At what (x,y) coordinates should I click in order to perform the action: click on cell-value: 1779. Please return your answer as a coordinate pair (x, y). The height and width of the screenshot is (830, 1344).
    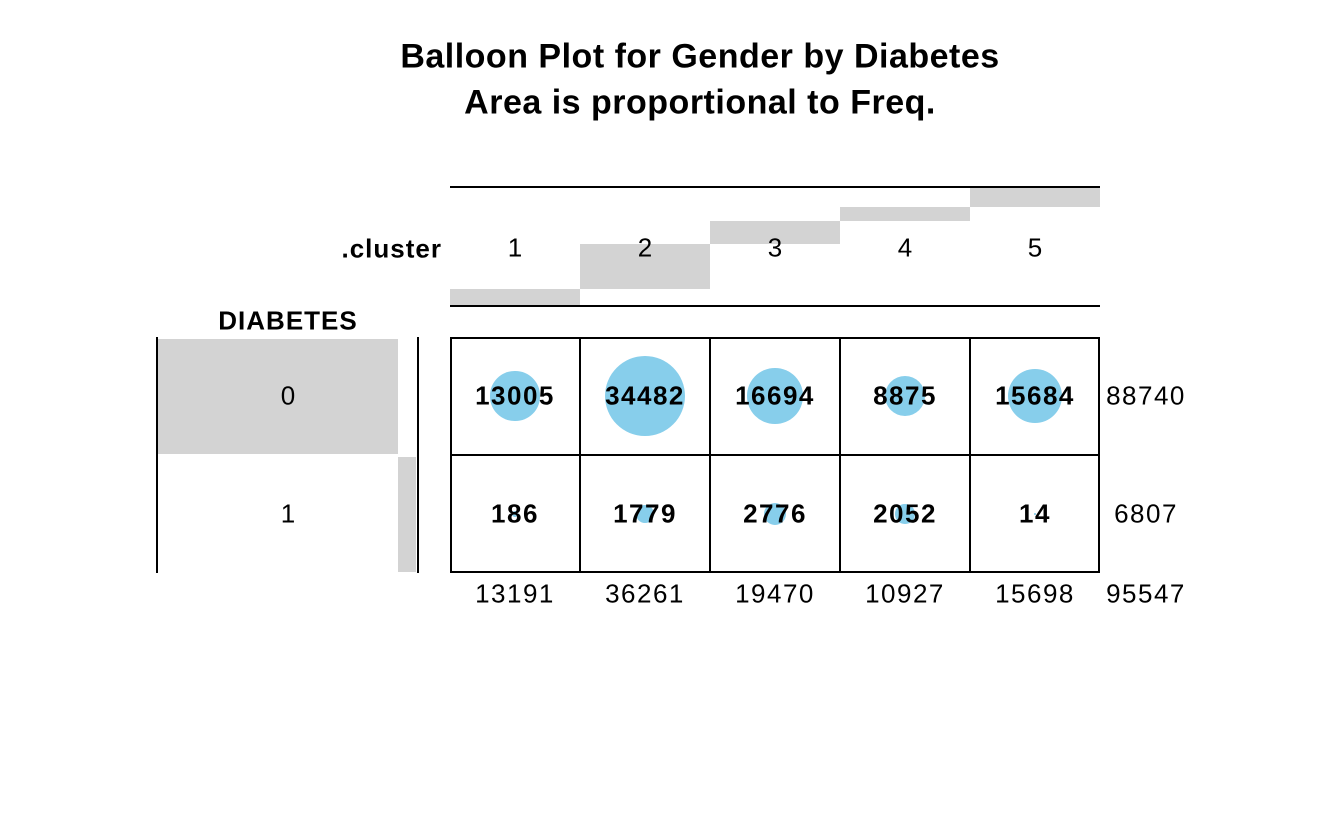
    Looking at the image, I should click on (645, 513).